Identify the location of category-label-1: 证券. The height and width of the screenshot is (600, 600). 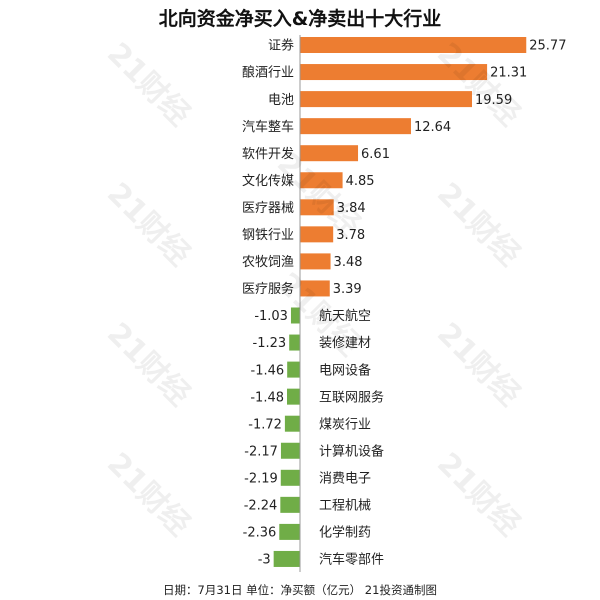
(281, 46).